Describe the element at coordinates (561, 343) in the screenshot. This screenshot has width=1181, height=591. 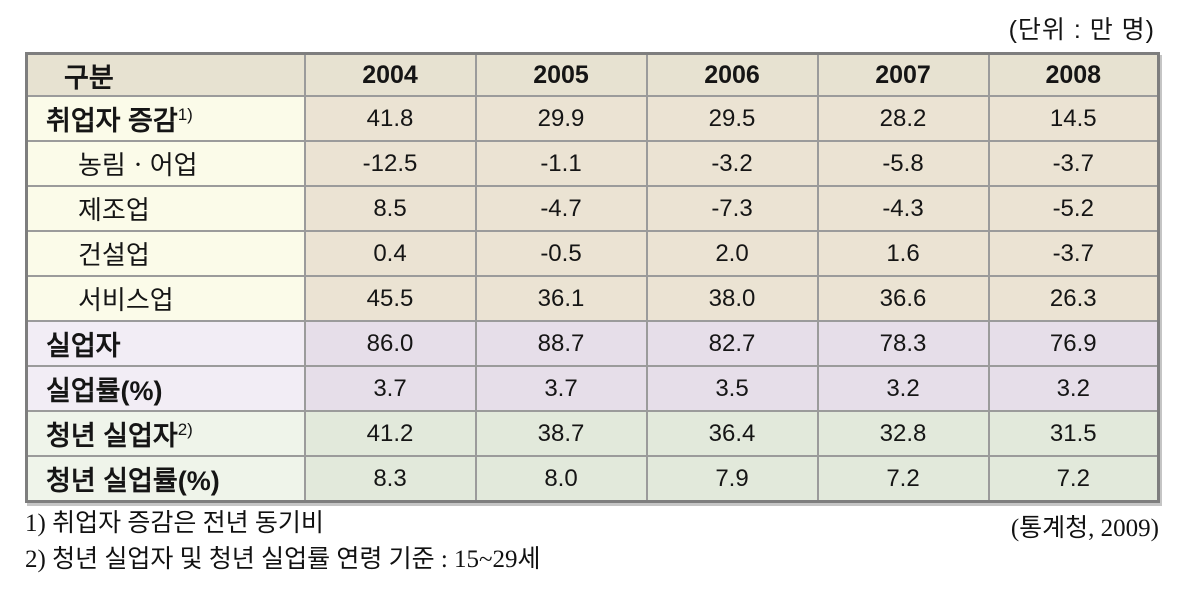
I see `cell-value: 88.7` at that location.